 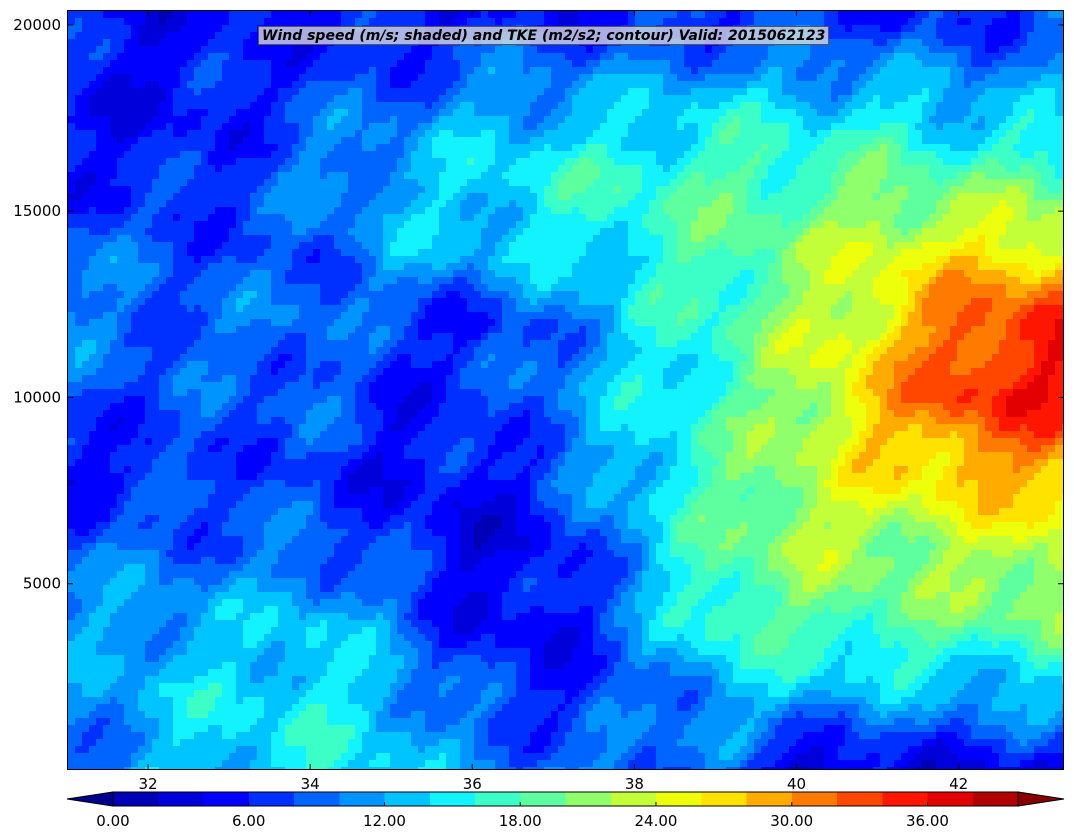 I want to click on colorbar-tick-label: 0.00, so click(x=112, y=821).